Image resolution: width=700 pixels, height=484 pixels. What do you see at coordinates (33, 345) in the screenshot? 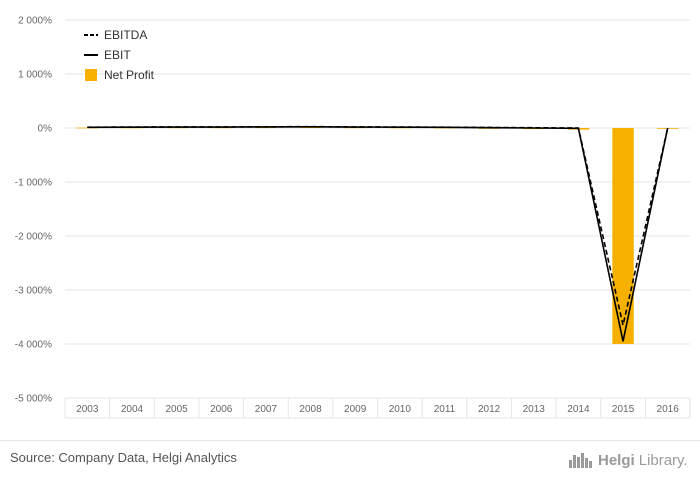
I see `y-tick-label: -4 000%` at bounding box center [33, 345].